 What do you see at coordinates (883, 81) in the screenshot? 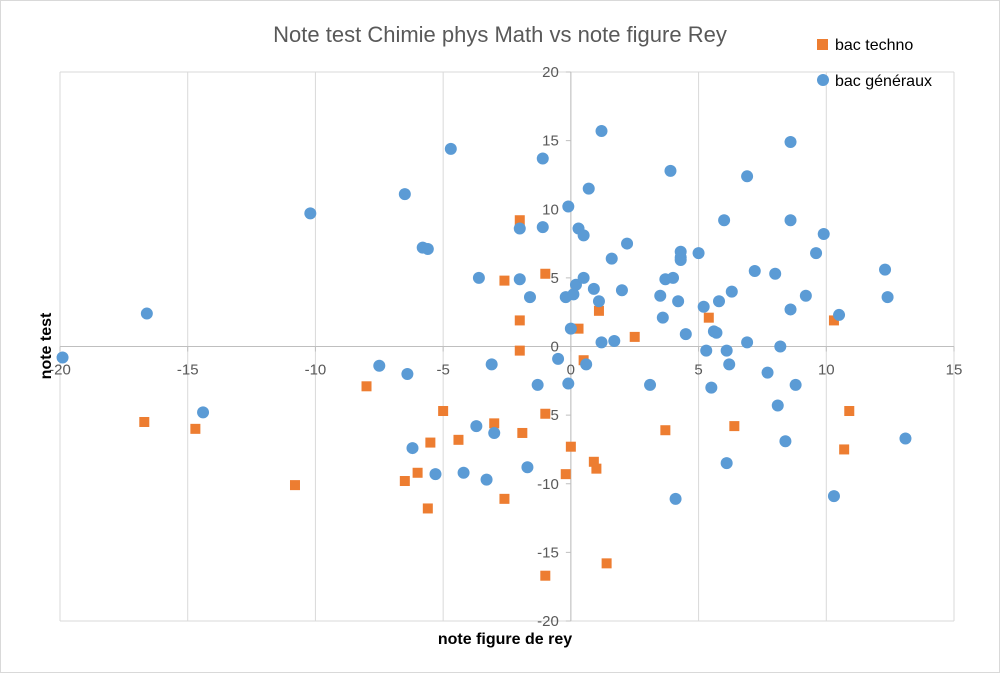
I see `legend-label-bac-generaux: bac généraux` at bounding box center [883, 81].